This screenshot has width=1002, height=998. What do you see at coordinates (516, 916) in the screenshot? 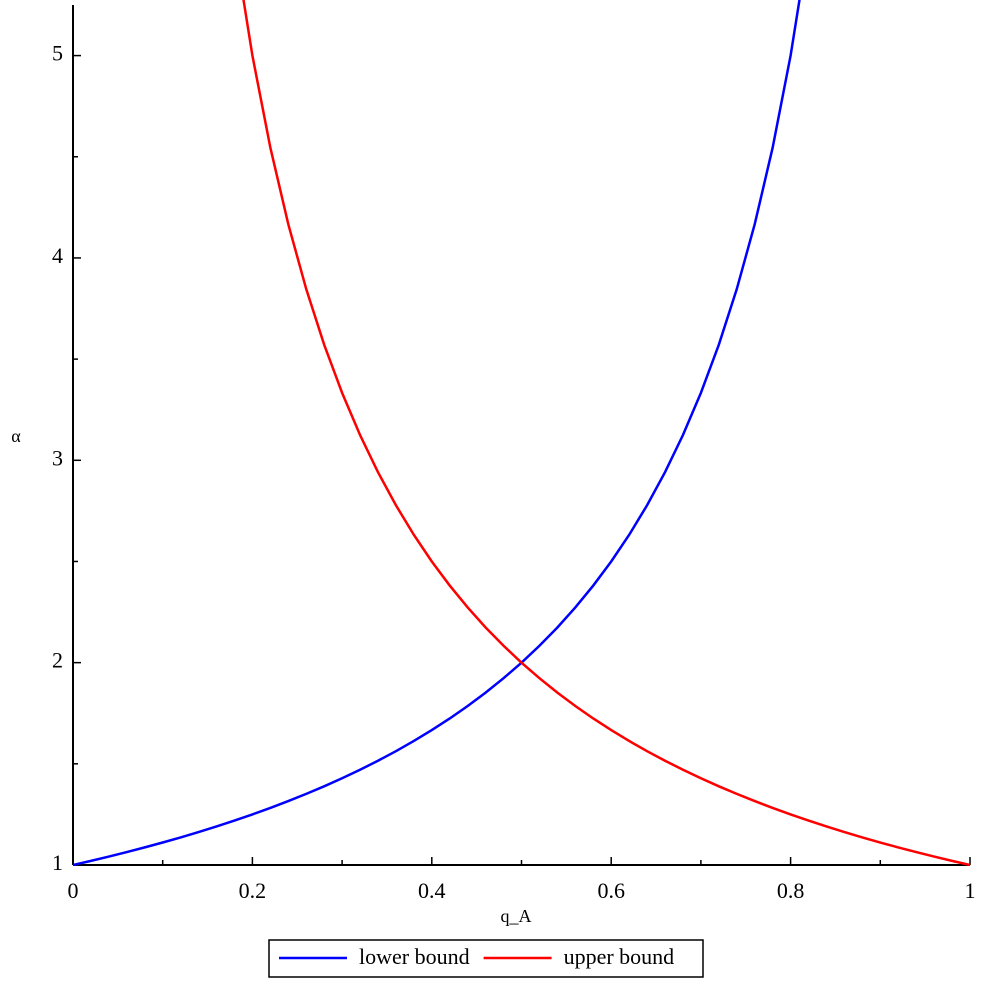
I see `x-axis-label: q_A` at bounding box center [516, 916].